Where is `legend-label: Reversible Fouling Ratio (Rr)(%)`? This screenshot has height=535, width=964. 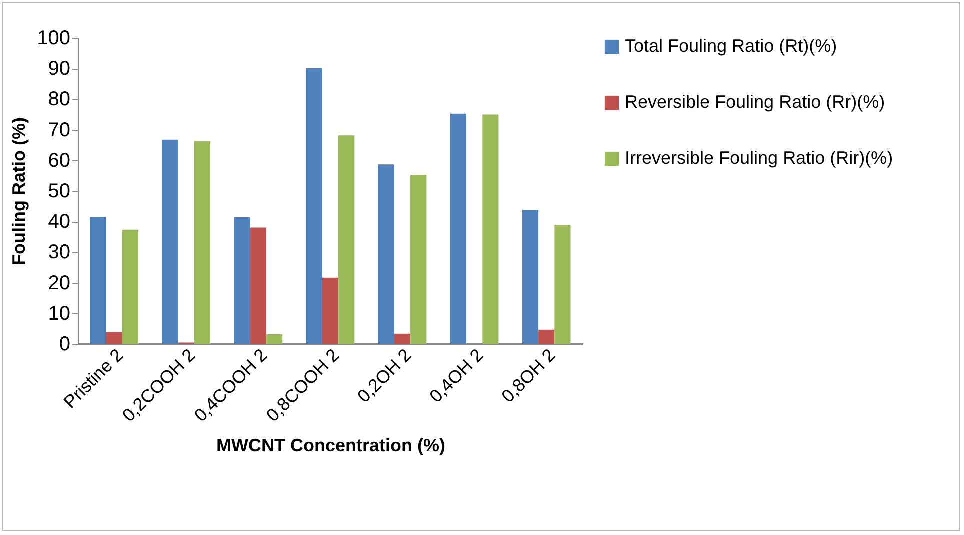
legend-label: Reversible Fouling Ratio (Rr)(%) is located at coordinates (755, 102).